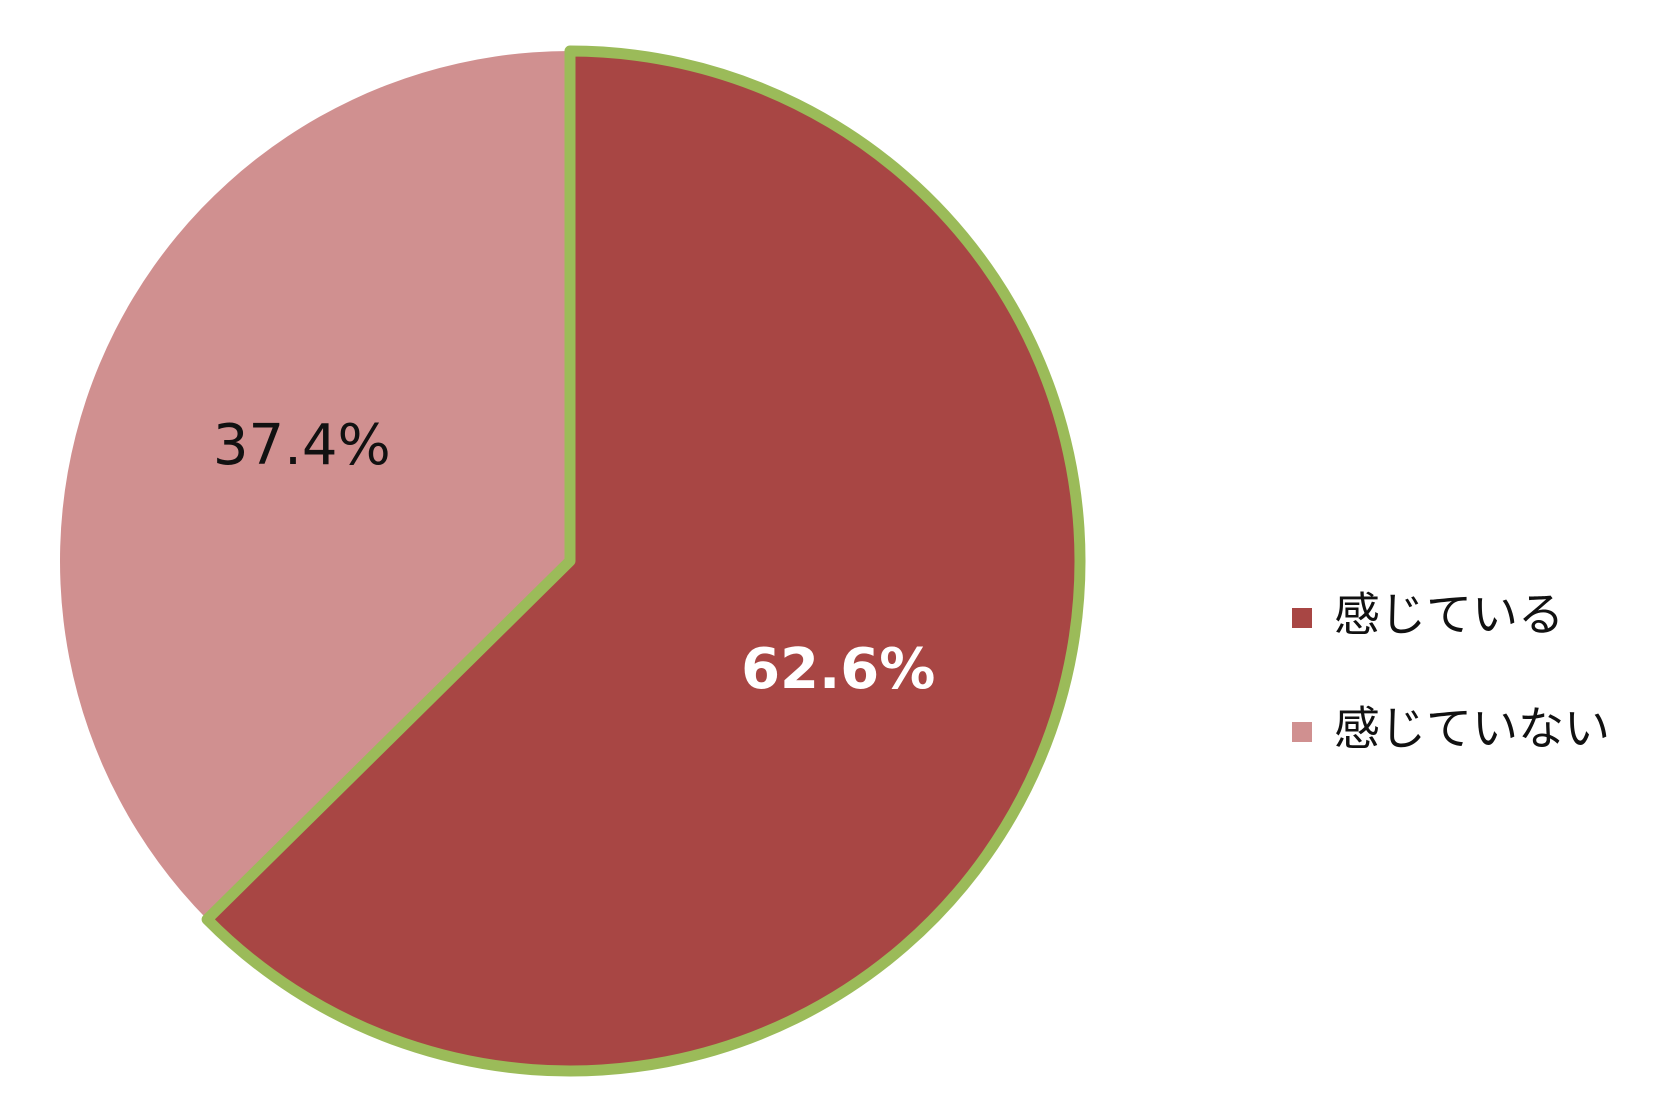 The image size is (1667, 1094). I want to click on data-label: 37.4%, so click(302, 445).